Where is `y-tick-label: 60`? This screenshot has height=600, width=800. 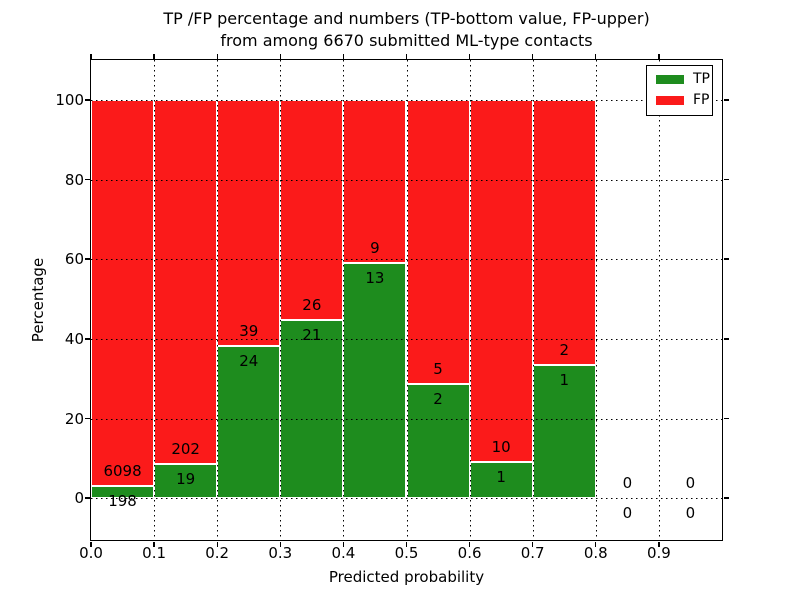 y-tick-label: 60 is located at coordinates (74, 259).